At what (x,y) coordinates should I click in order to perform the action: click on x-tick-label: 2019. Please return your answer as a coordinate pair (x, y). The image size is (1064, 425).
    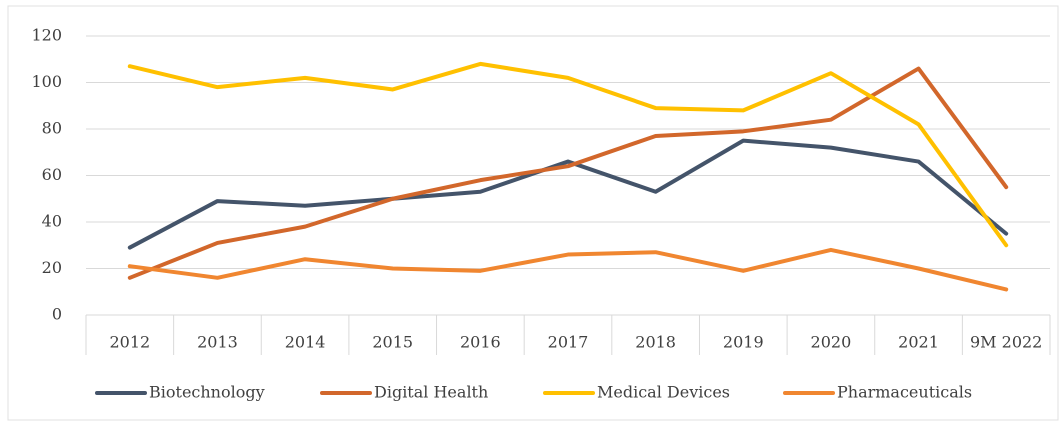
    Looking at the image, I should click on (743, 342).